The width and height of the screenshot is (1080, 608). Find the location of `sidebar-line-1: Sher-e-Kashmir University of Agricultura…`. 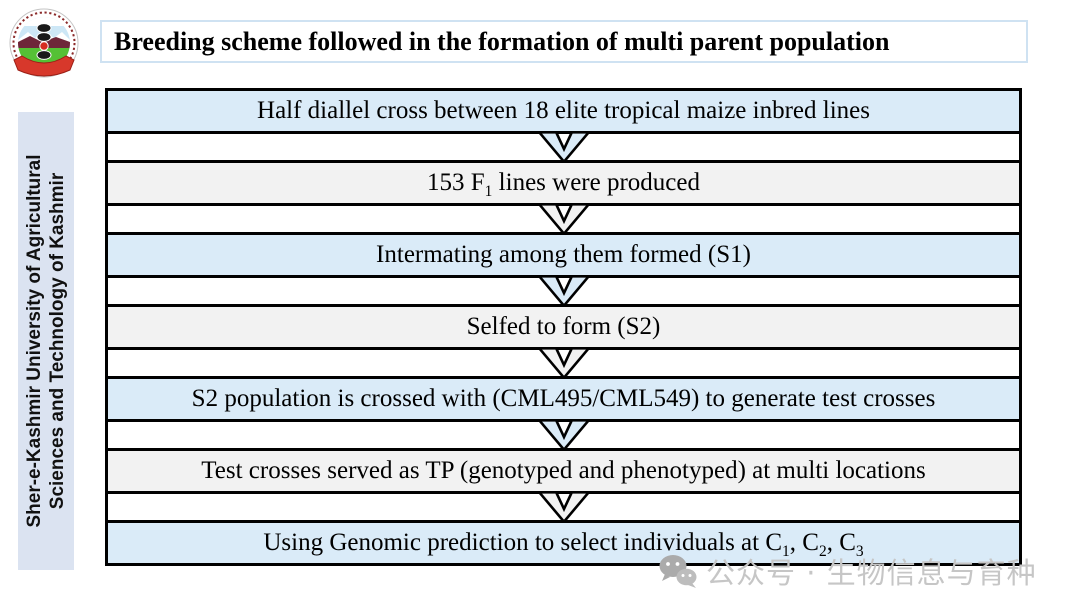

sidebar-line-1: Sher-e-Kashmir University of Agricultura… is located at coordinates (34, 341).